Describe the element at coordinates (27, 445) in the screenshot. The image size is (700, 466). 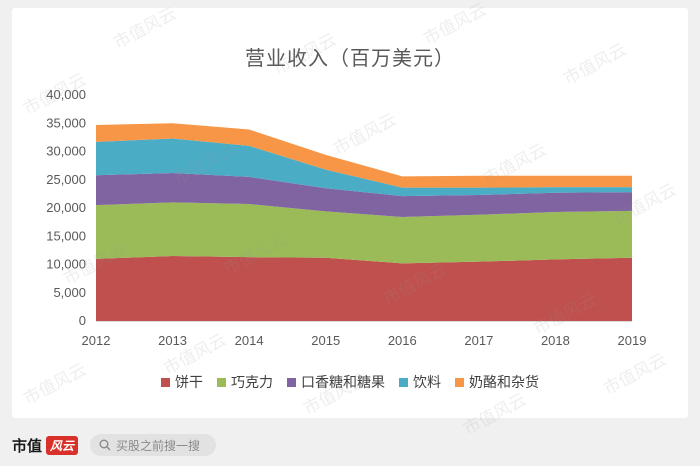
I see `brand-name: 市值` at that location.